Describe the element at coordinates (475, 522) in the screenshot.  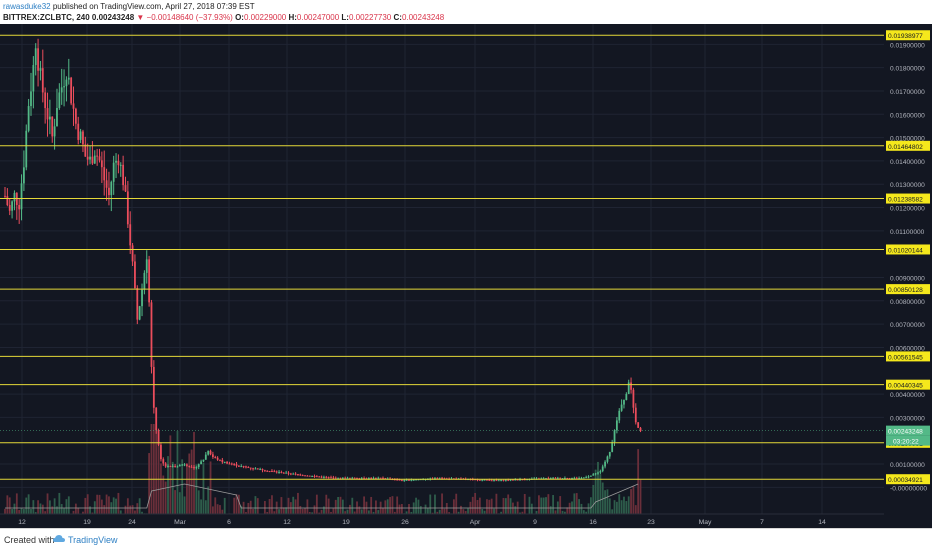
I see `x-tick-label: Apr` at that location.